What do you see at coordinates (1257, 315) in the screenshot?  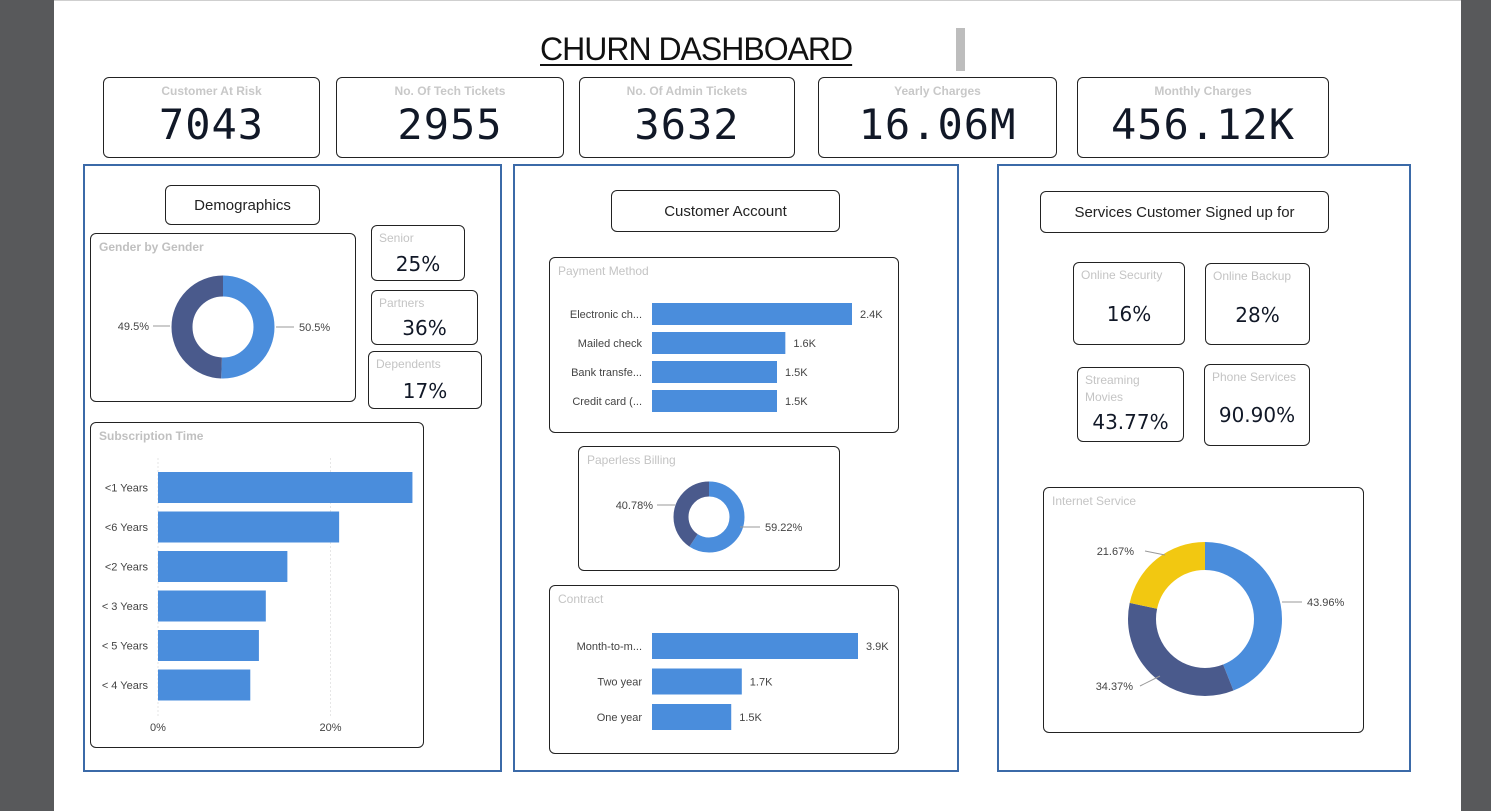 I see `online-backup-value: 28%` at bounding box center [1257, 315].